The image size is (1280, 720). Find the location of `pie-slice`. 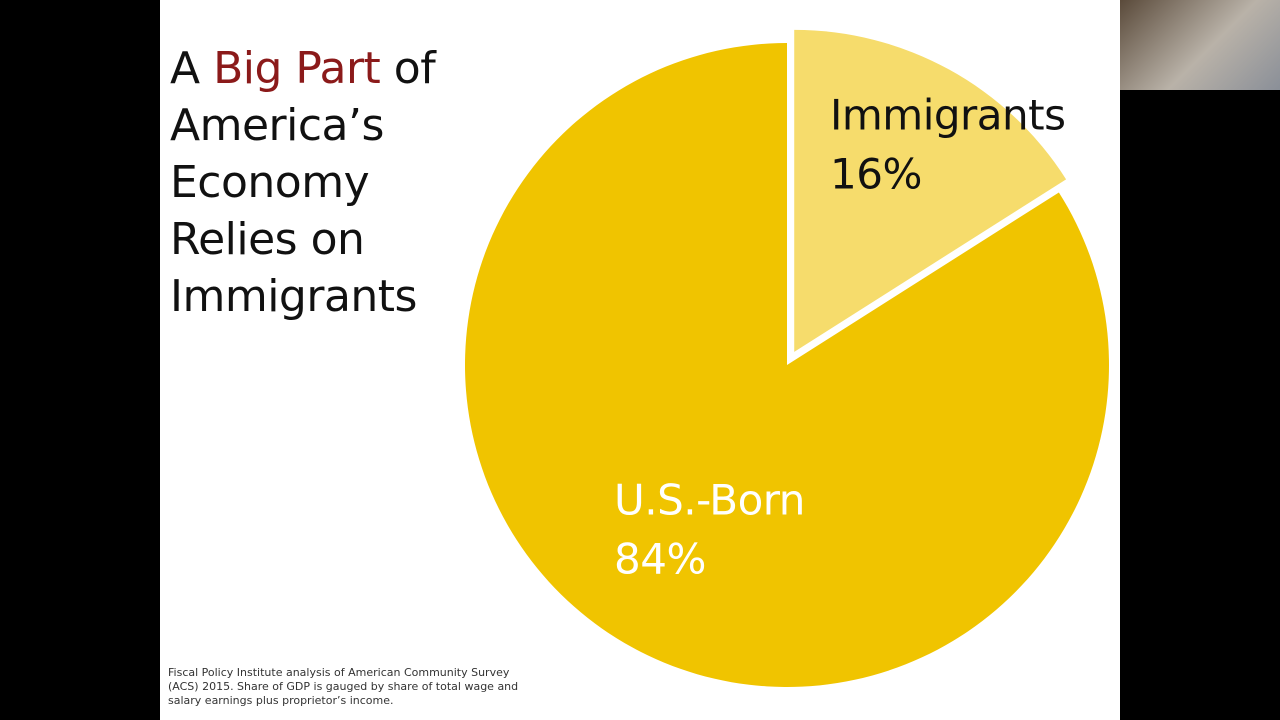

pie-slice is located at coordinates (930, 190).